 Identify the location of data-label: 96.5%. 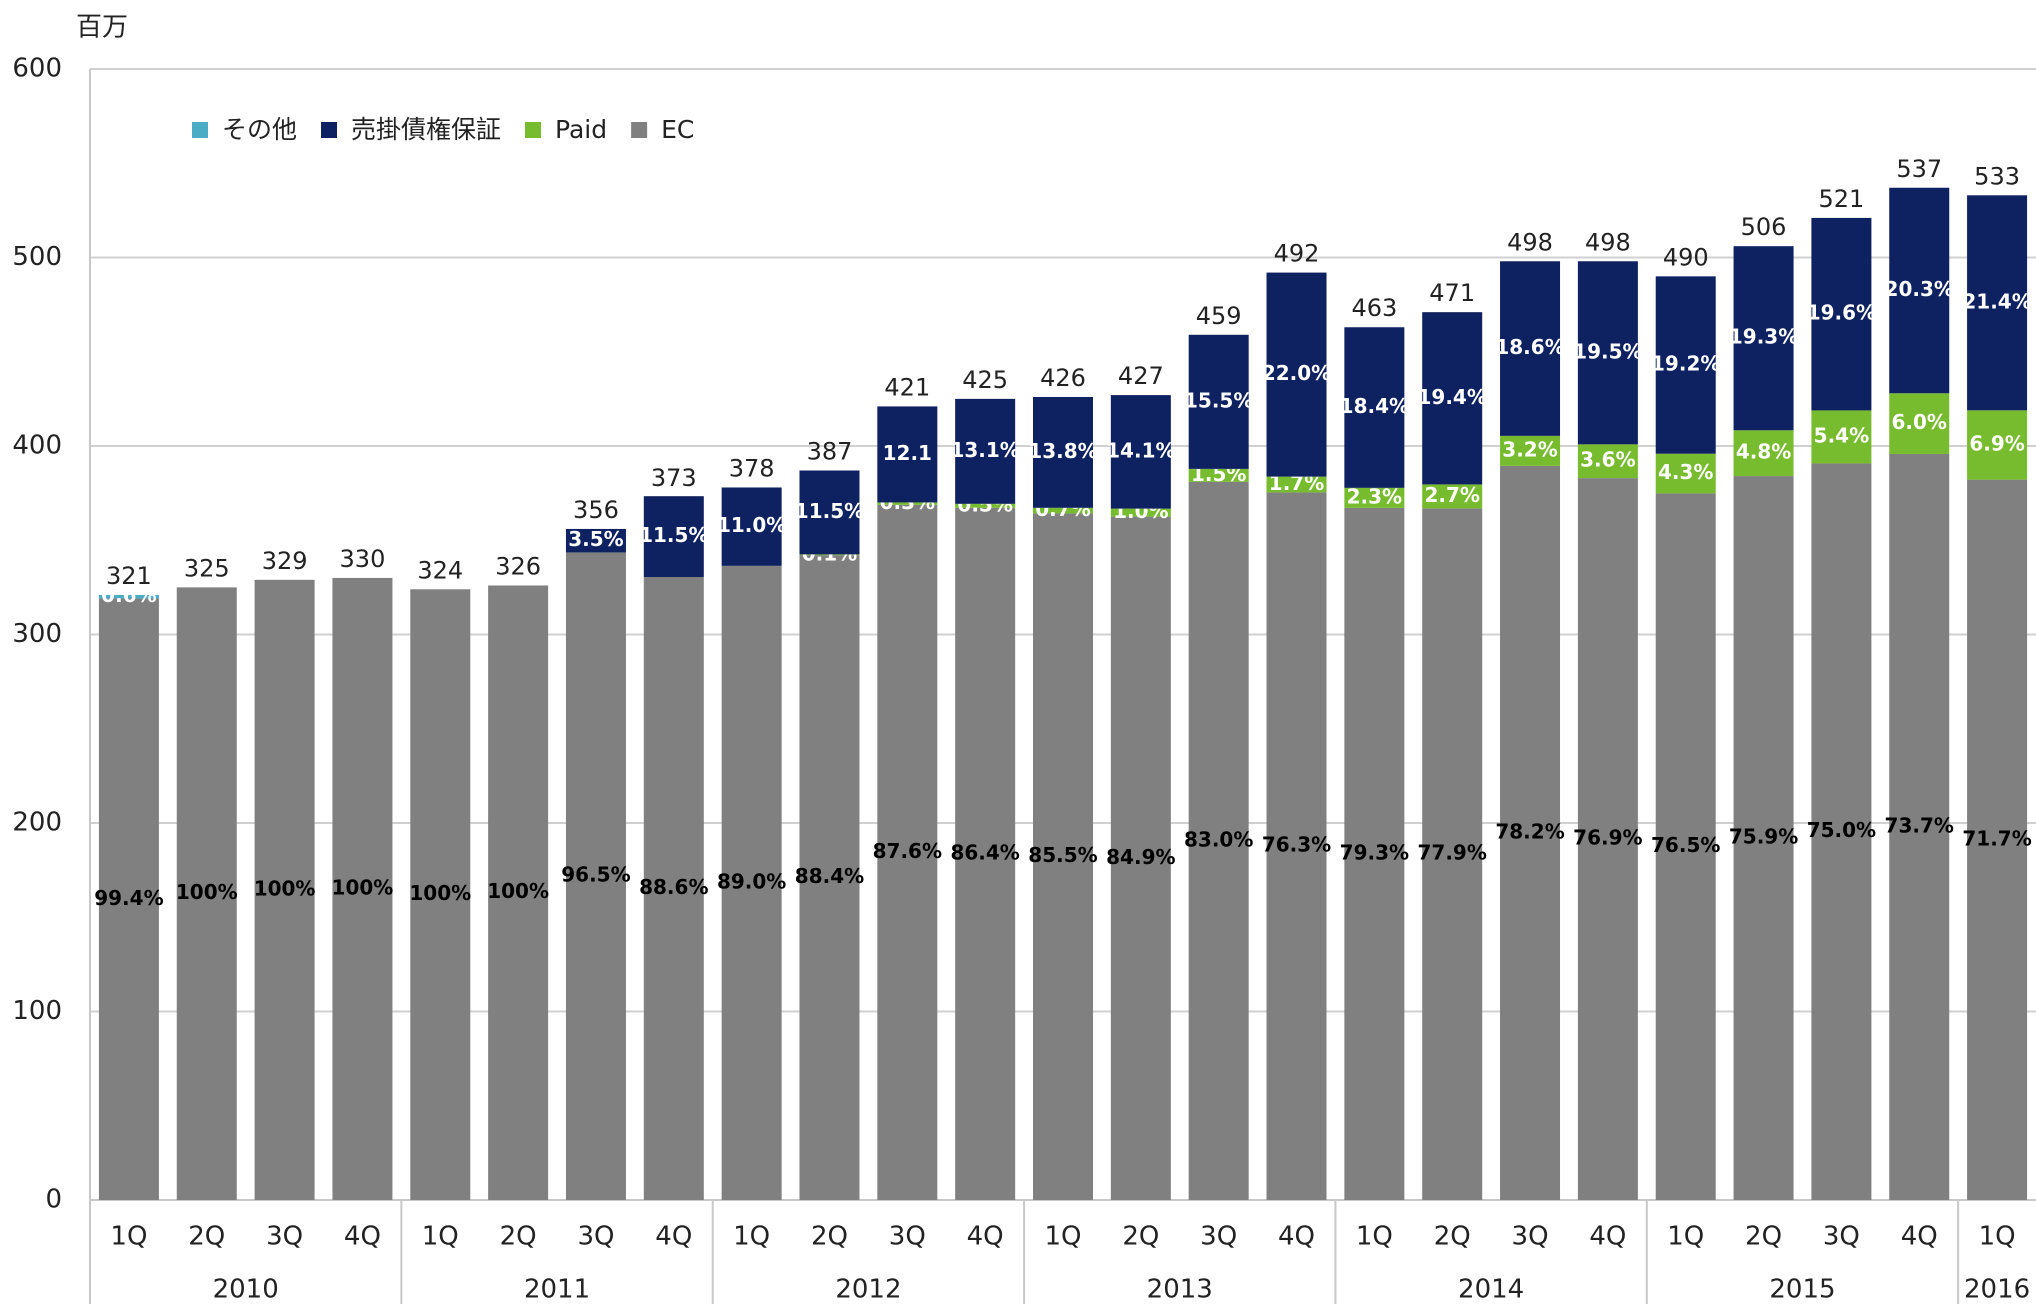
(595, 875).